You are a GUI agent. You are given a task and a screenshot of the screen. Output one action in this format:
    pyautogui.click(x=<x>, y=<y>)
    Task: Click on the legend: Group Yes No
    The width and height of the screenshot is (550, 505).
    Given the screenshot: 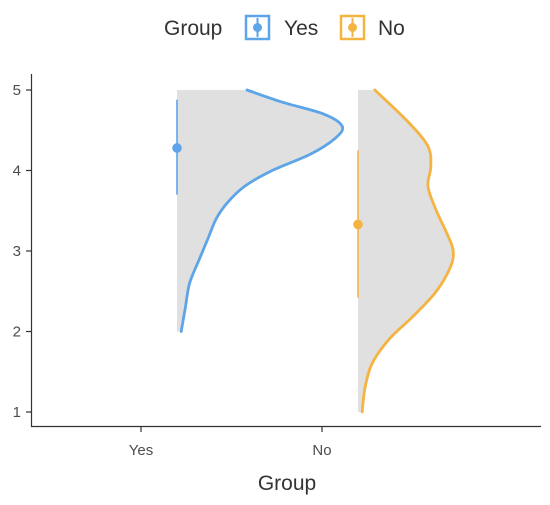 What is the action you would take?
    pyautogui.click(x=284, y=27)
    